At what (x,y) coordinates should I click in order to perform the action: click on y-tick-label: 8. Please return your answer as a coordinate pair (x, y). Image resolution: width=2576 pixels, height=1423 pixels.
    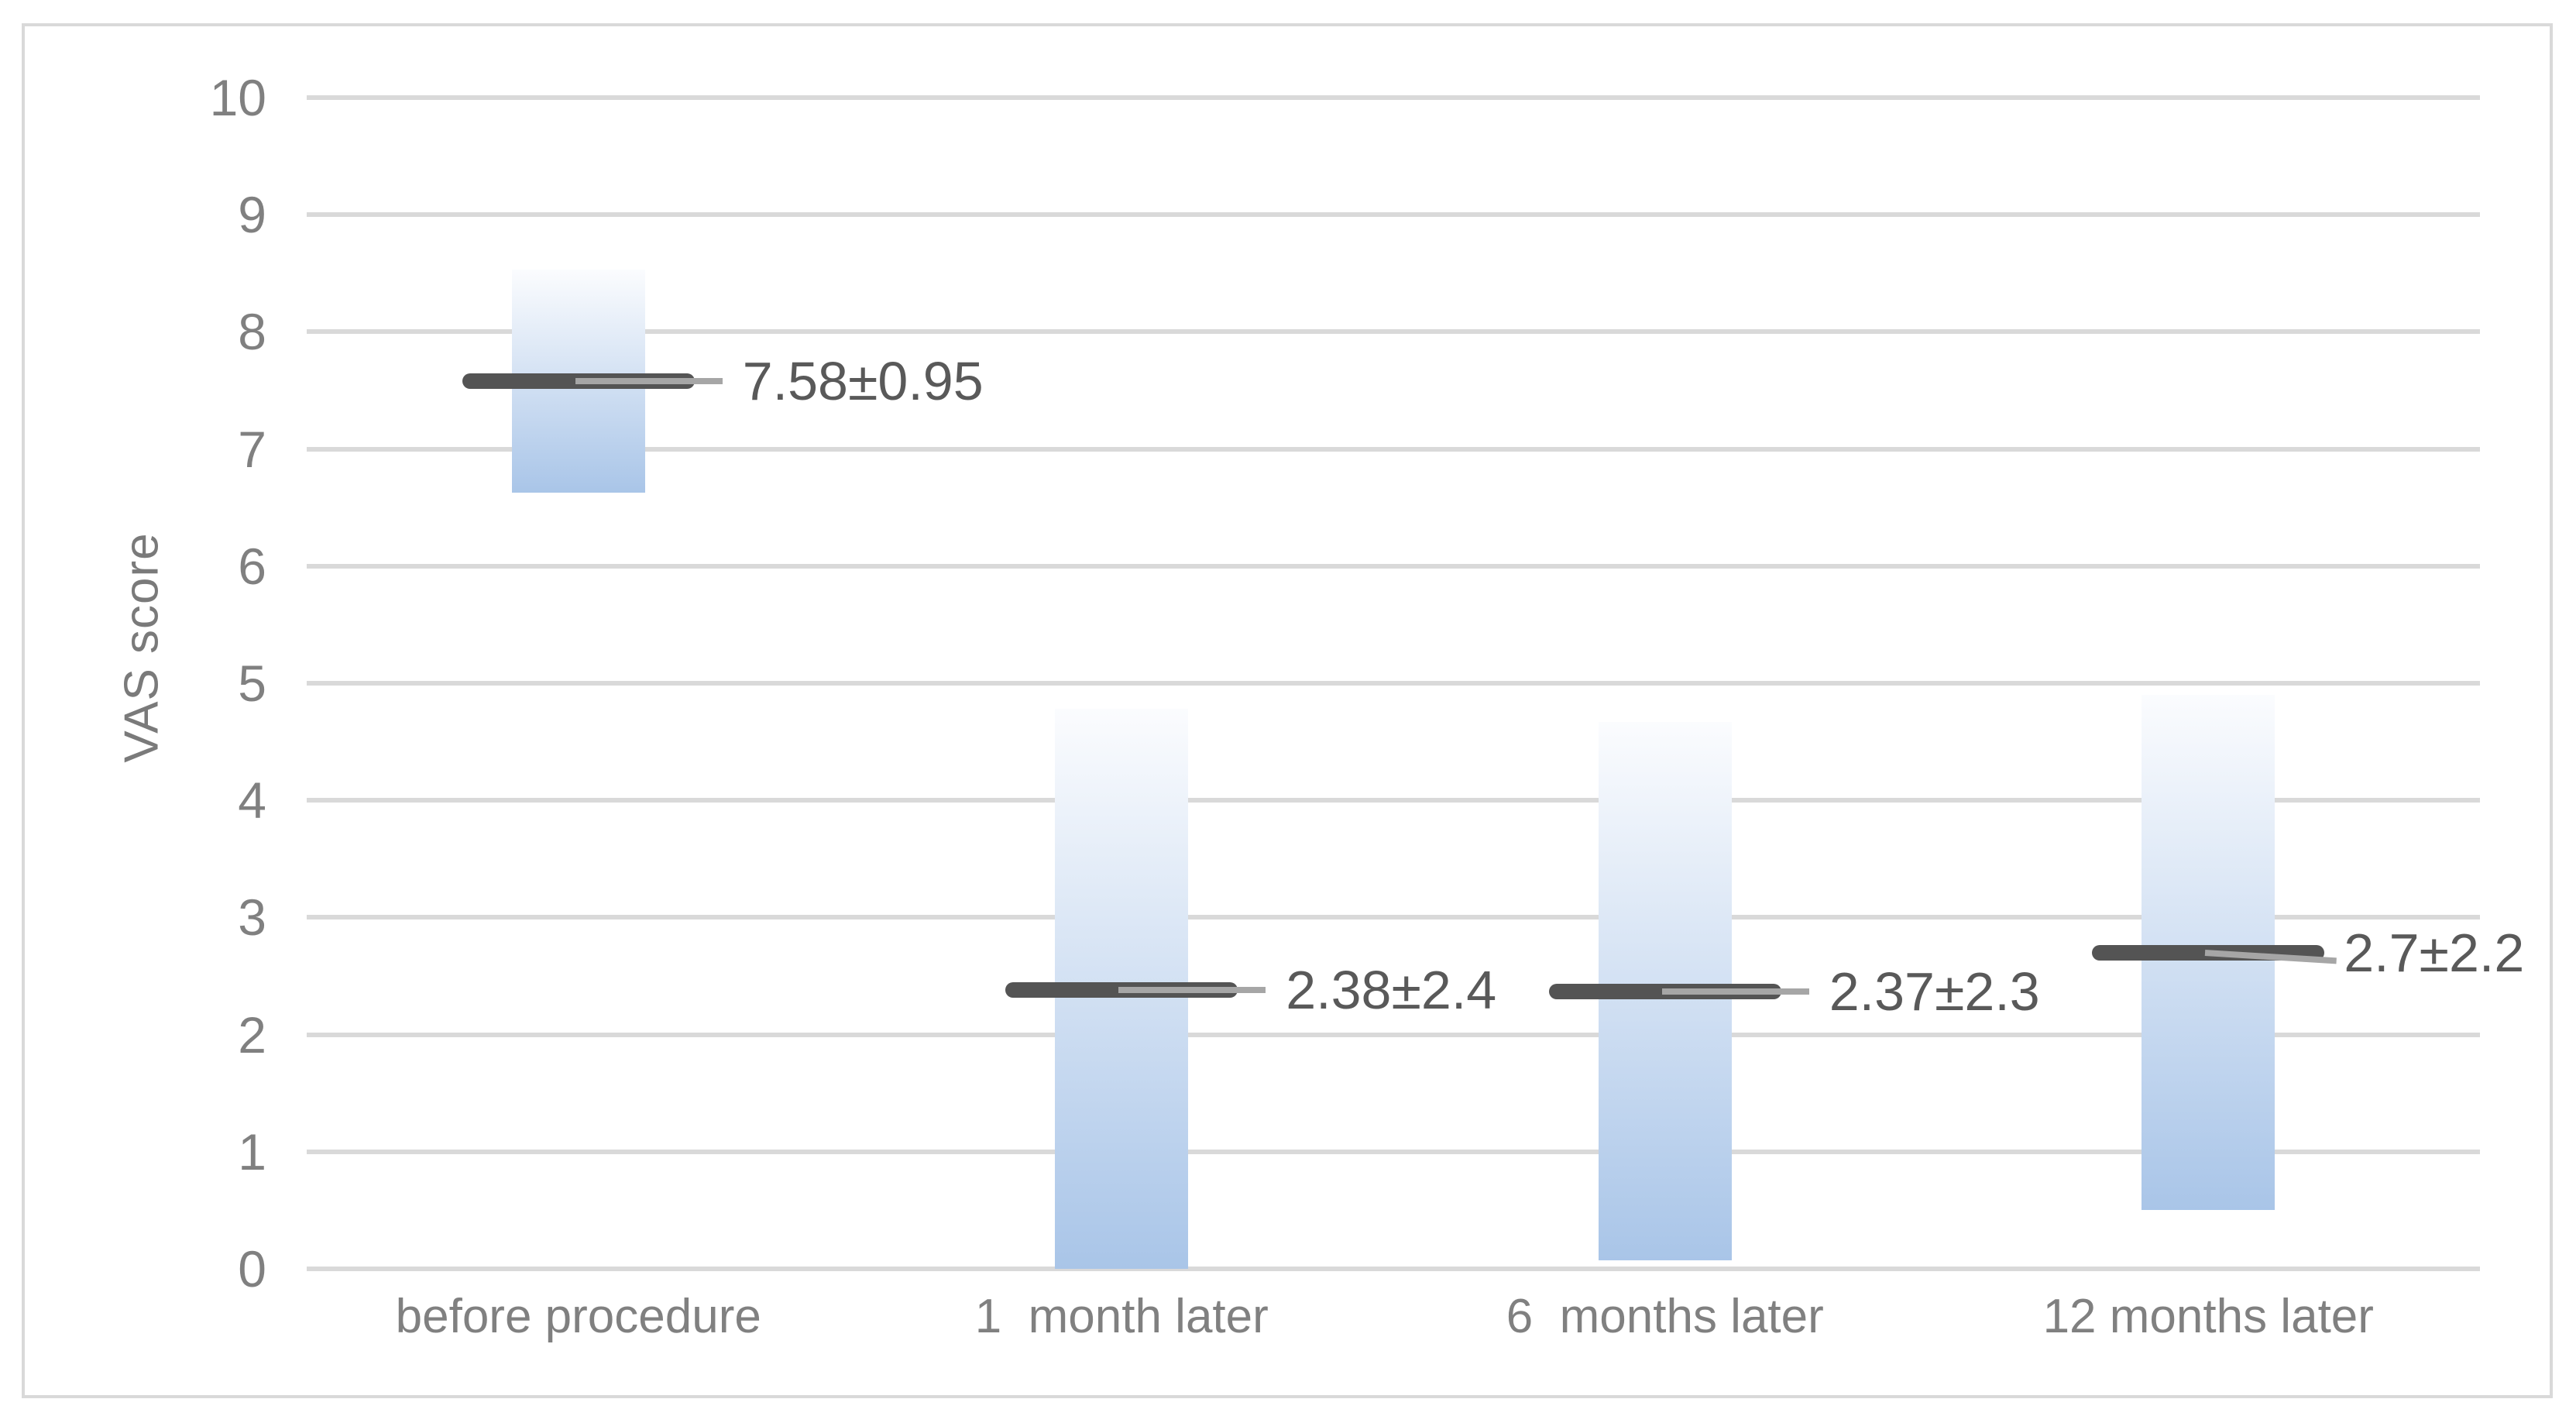
    Looking at the image, I should click on (252, 332).